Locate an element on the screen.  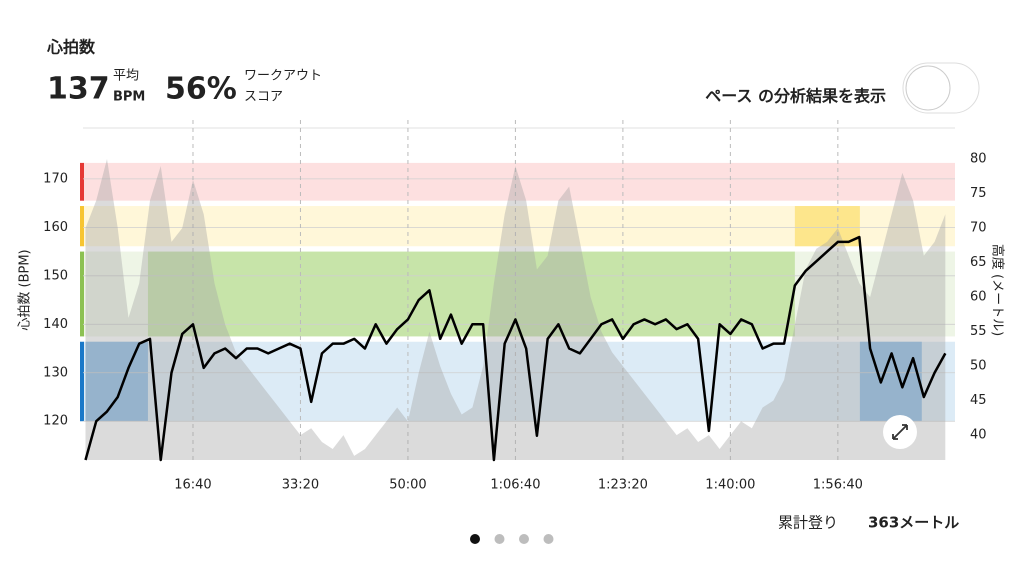
climb-label: 累計登り is located at coordinates (808, 523).